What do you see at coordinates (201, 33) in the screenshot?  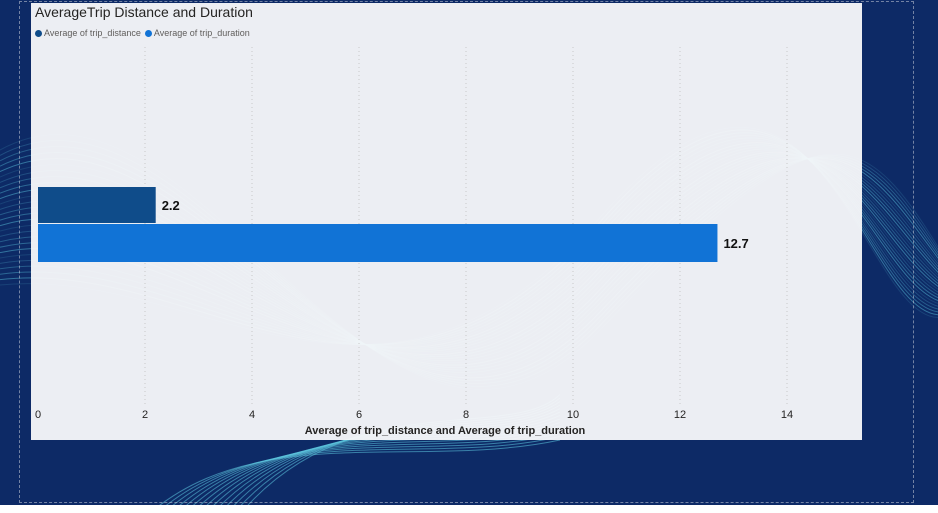 I see `legend-label-trip-duration: Average of trip_duration` at bounding box center [201, 33].